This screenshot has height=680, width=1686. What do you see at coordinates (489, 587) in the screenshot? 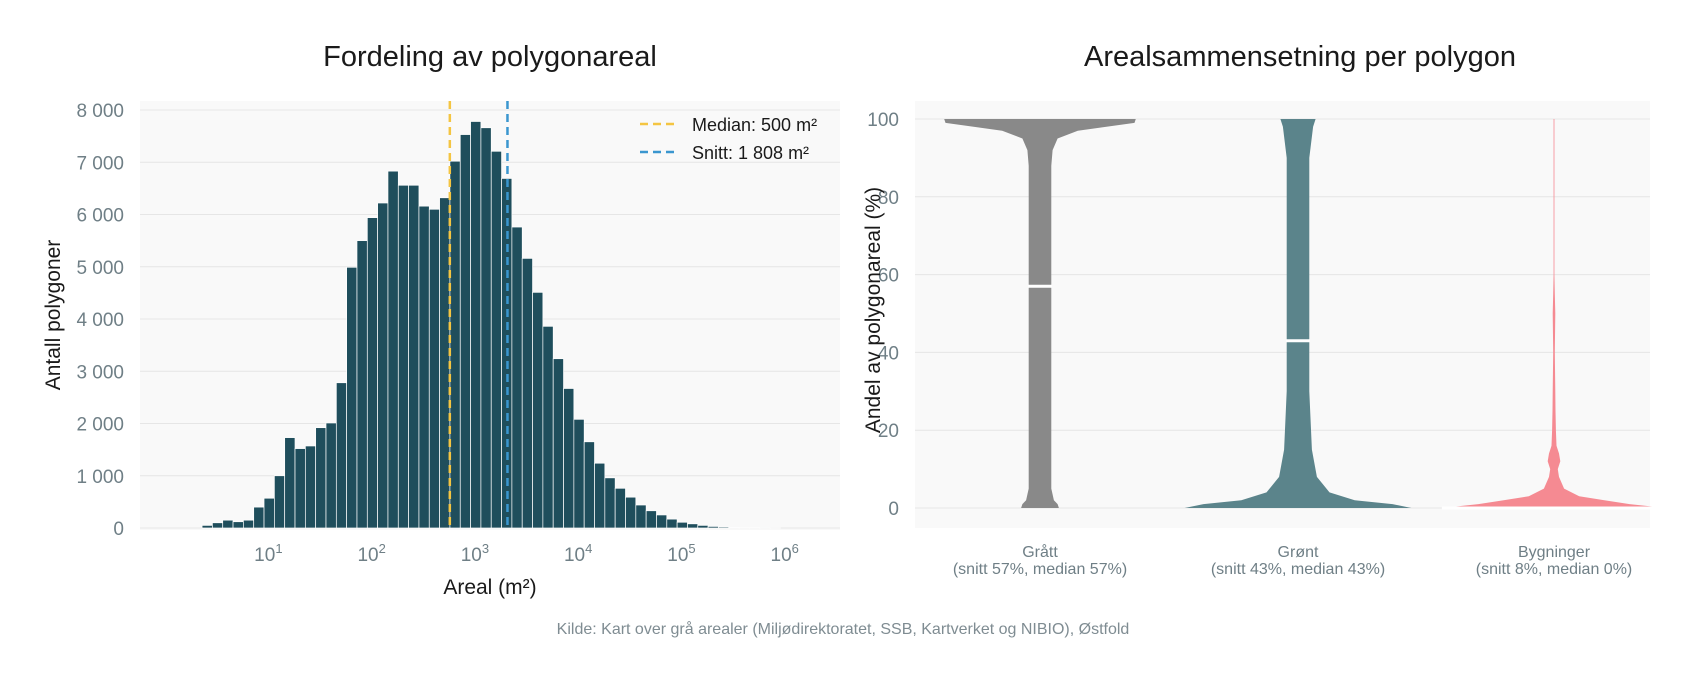
I see `histogram-x-axis-label: Areal (m²)` at bounding box center [489, 587].